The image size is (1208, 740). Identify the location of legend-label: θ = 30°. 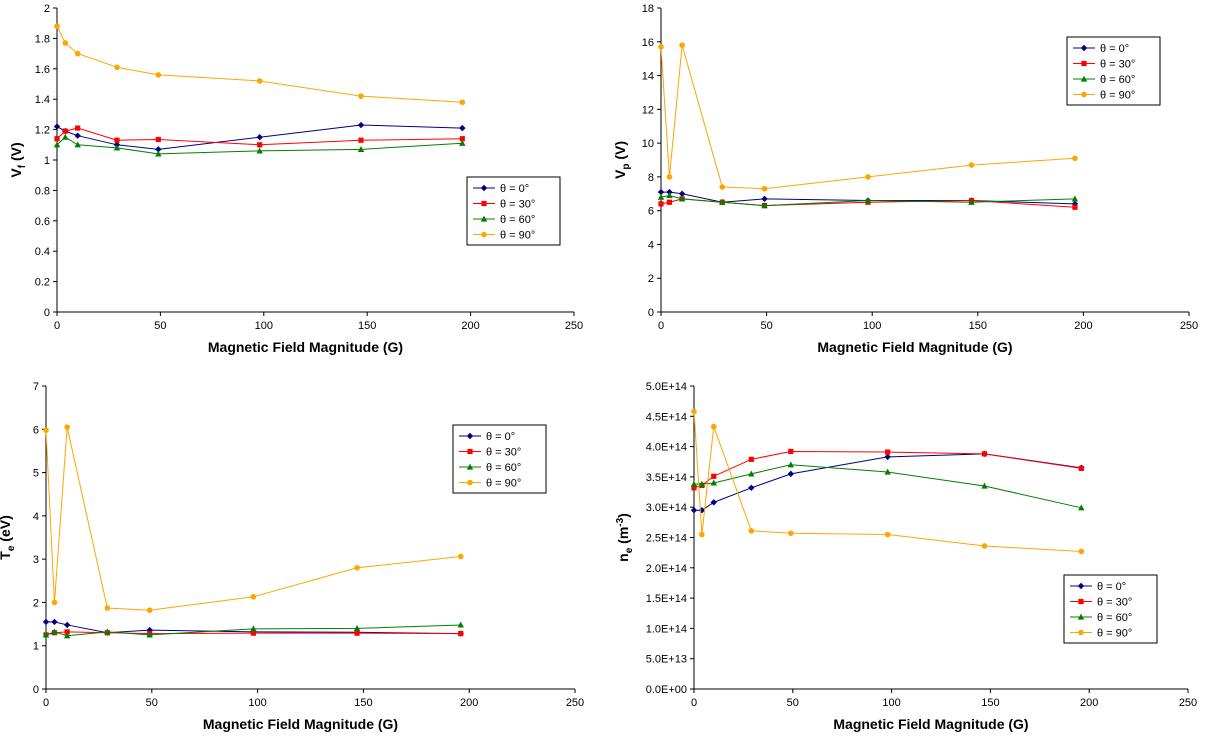
(503, 453).